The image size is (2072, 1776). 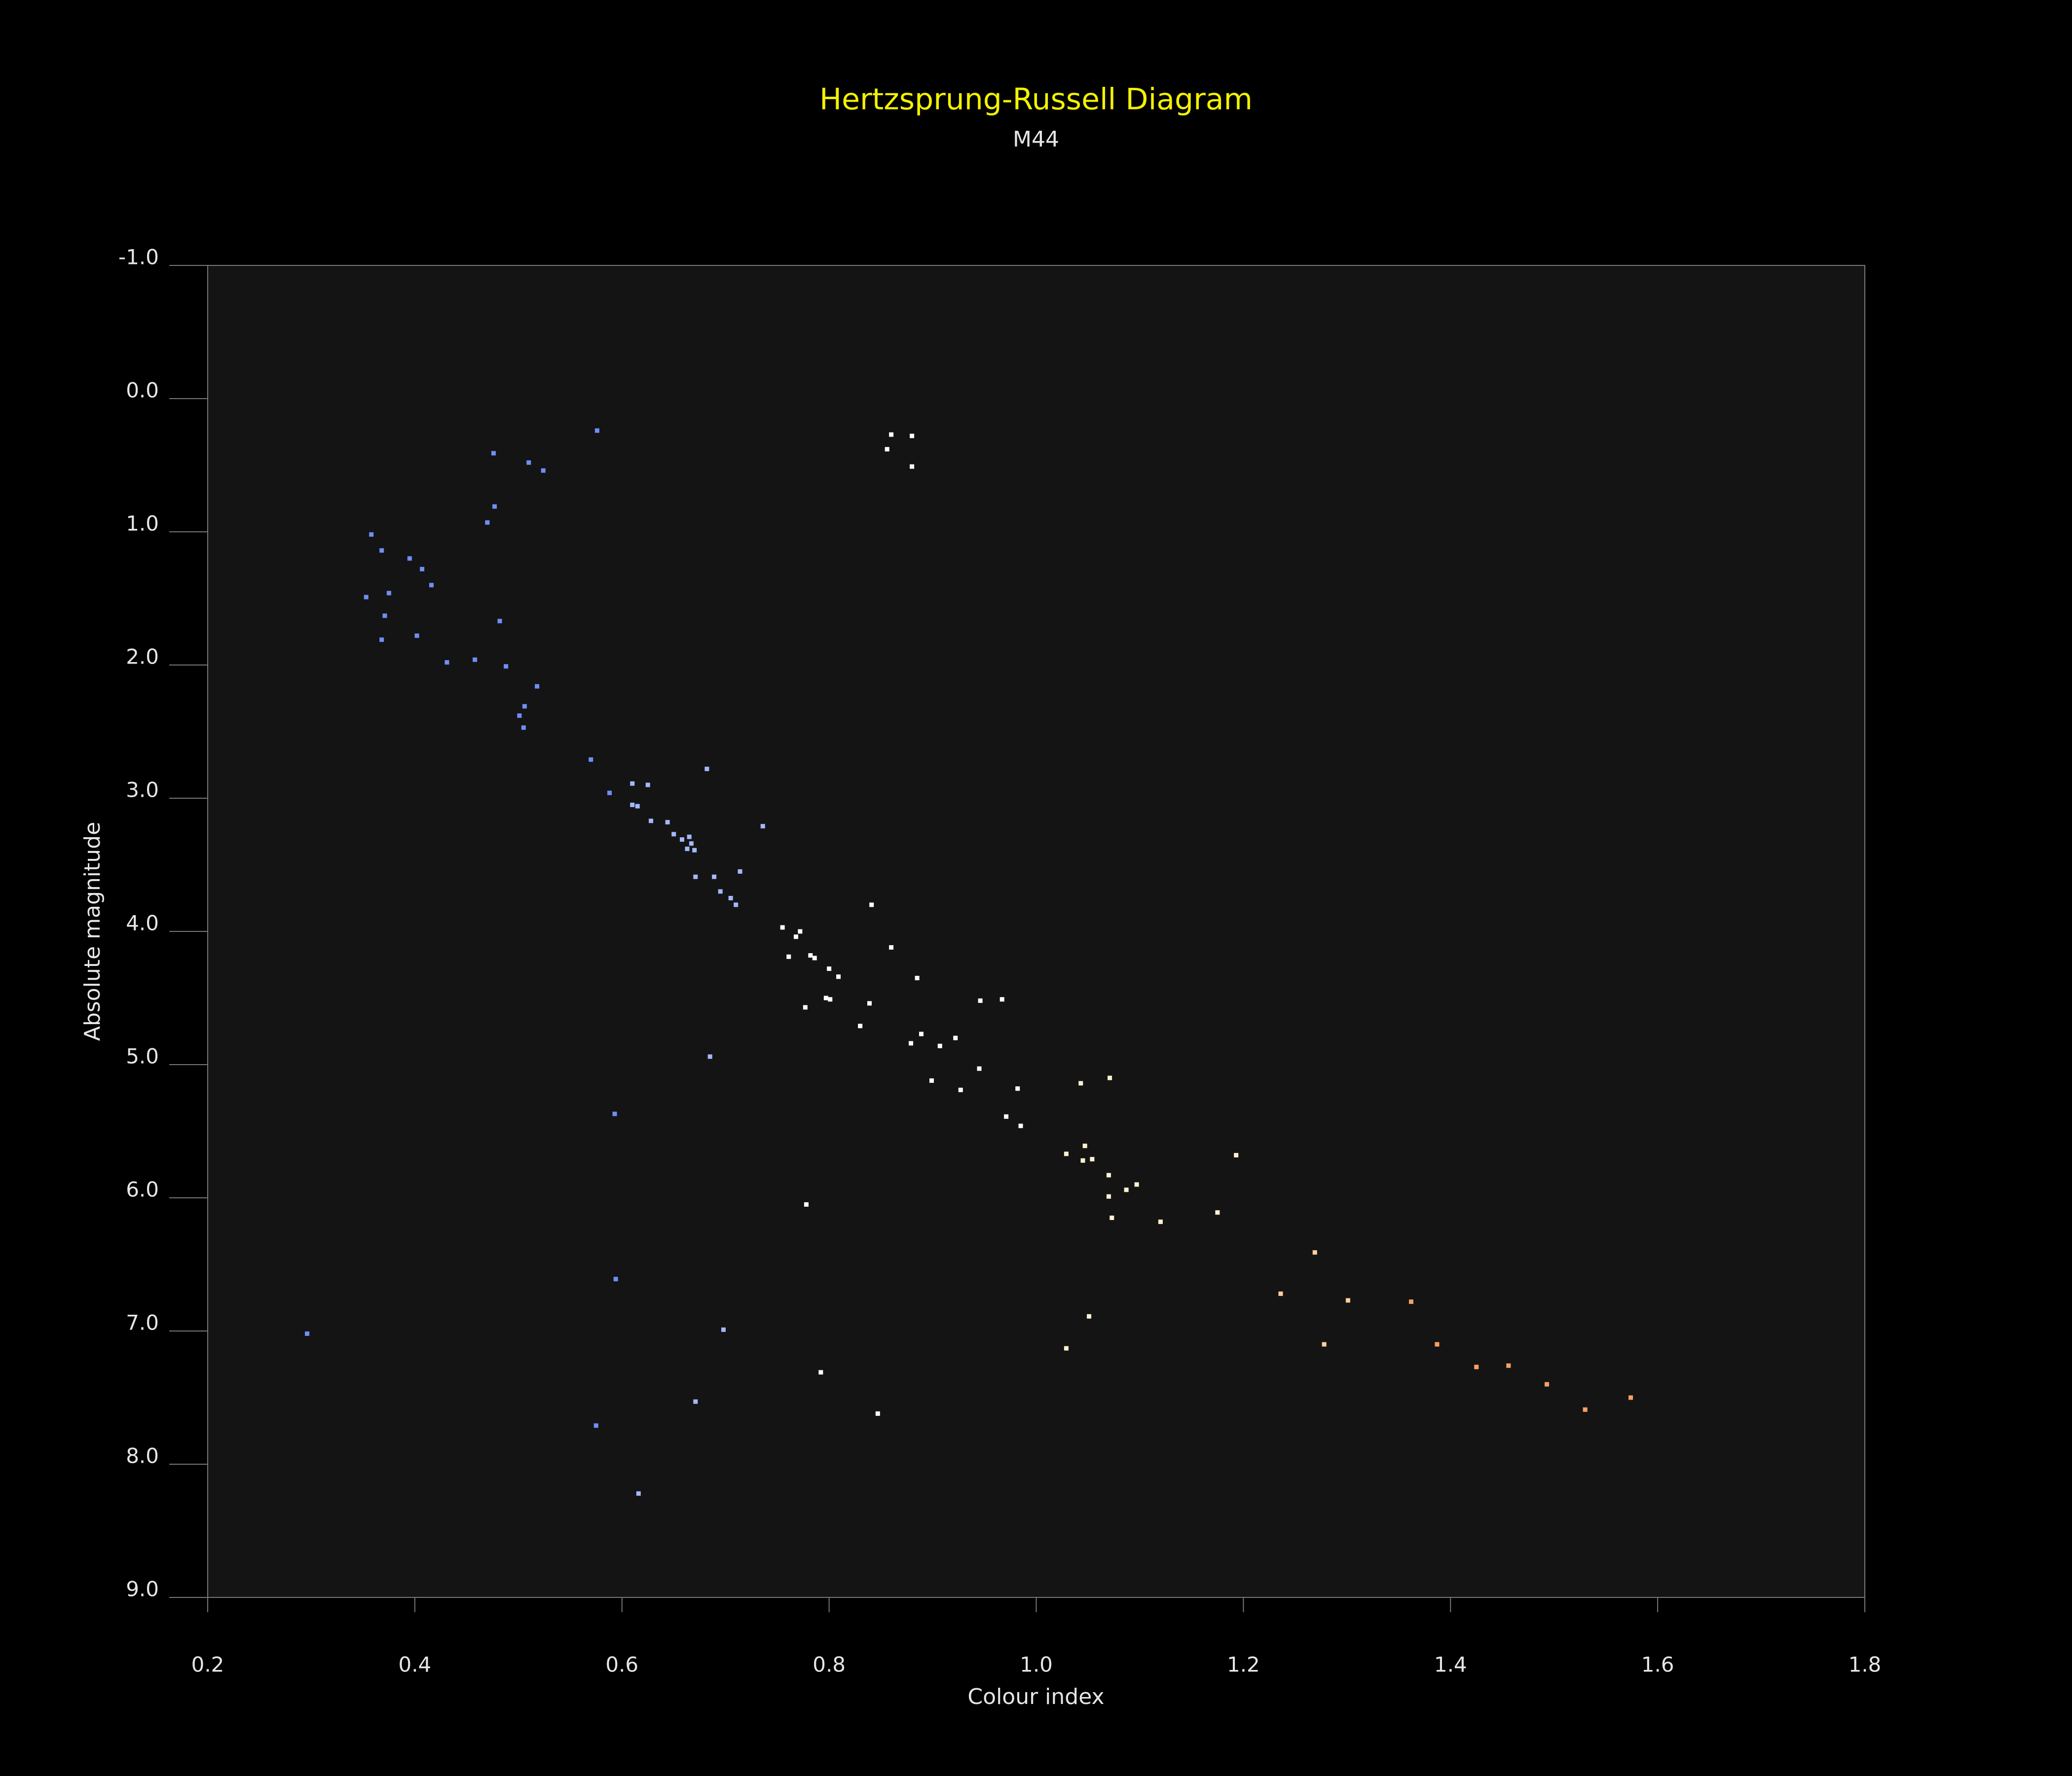 I want to click on x-axis-title: Colour index, so click(x=1036, y=1697).